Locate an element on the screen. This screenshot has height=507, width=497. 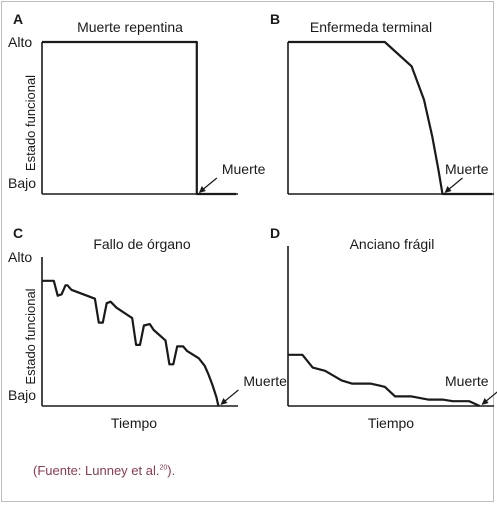
caption-text: (Fuente: Lunney et al. is located at coordinates (96, 470).